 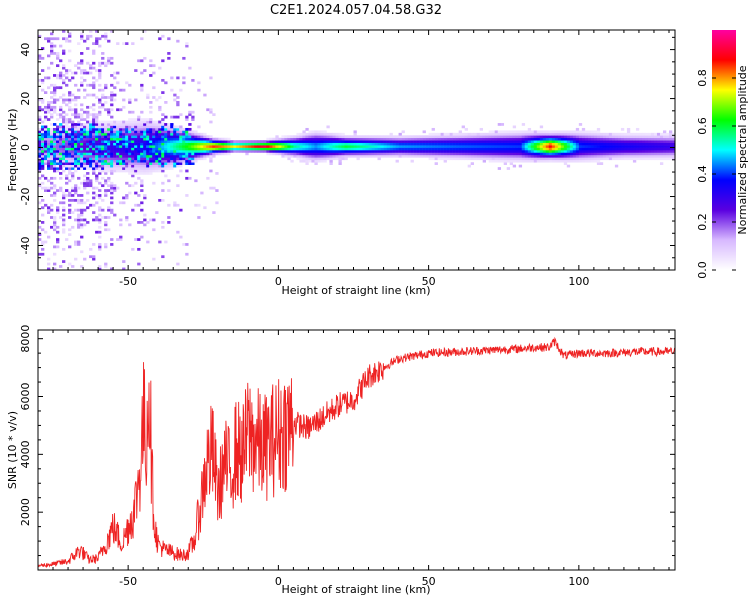 What do you see at coordinates (702, 270) in the screenshot?
I see `colorbar-tick-label: 0.0` at bounding box center [702, 270].